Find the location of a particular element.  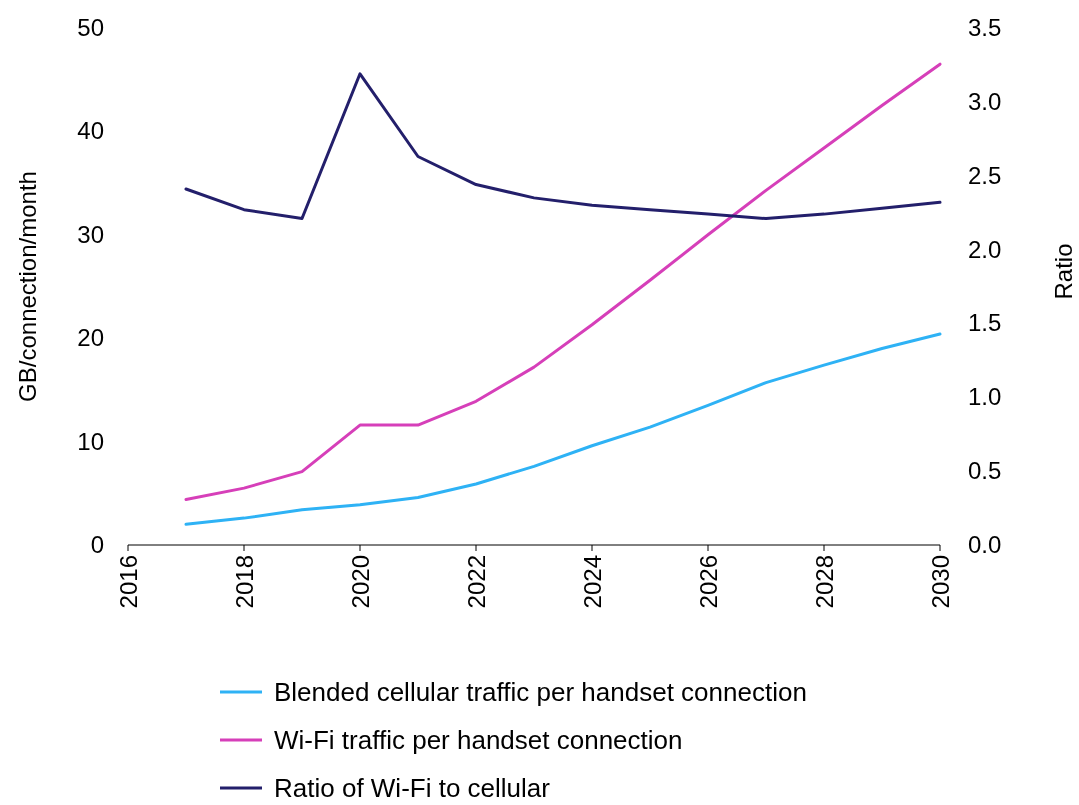

x-tick-label: 2016 is located at coordinates (128, 582).